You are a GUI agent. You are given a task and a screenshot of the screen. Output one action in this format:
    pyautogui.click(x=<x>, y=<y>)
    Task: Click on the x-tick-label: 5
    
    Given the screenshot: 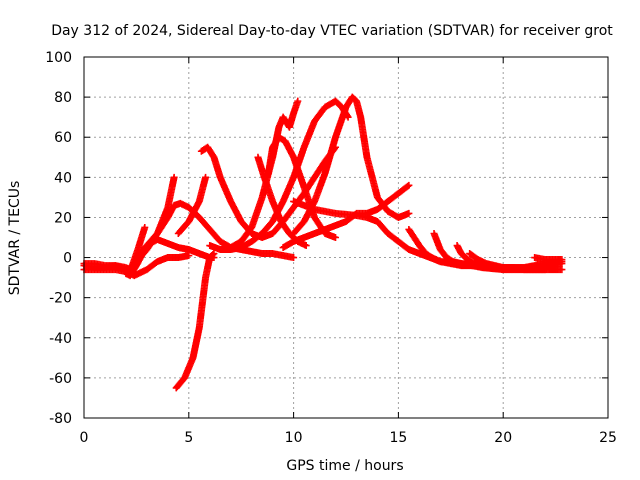 What is the action you would take?
    pyautogui.click(x=188, y=438)
    